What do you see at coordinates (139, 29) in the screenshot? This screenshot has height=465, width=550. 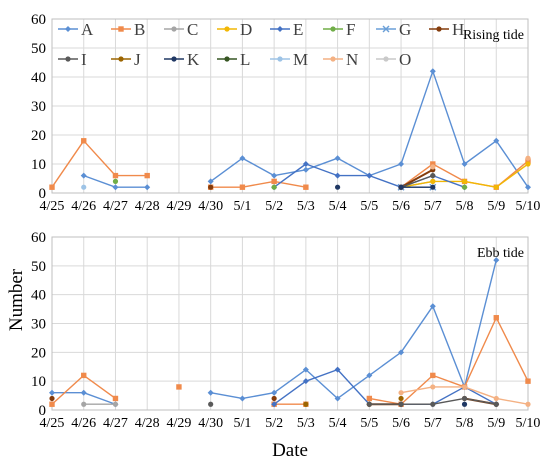 I see `legend-label: B` at bounding box center [139, 29].